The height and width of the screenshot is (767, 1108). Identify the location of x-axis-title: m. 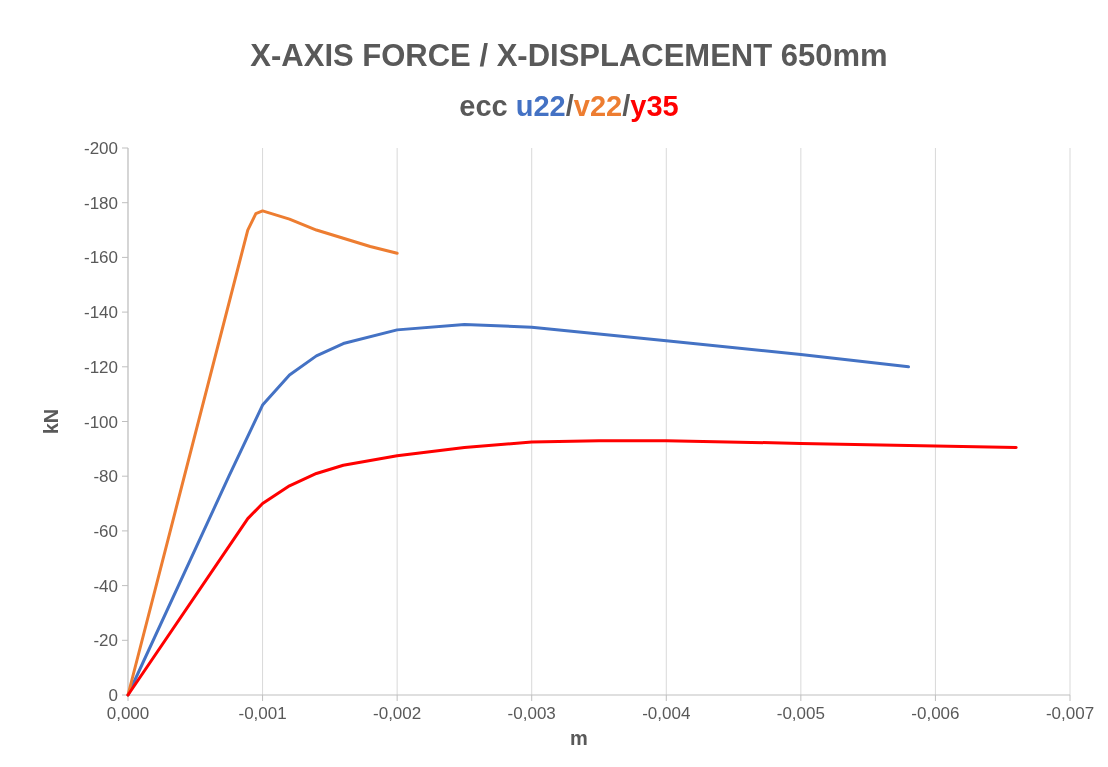
(579, 738).